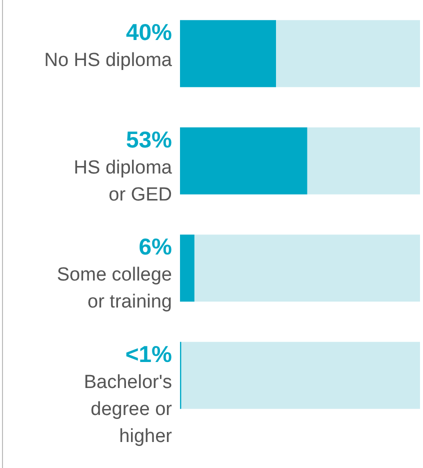 This screenshot has width=423, height=468. Describe the element at coordinates (148, 353) in the screenshot. I see `data-label: <1%` at that location.